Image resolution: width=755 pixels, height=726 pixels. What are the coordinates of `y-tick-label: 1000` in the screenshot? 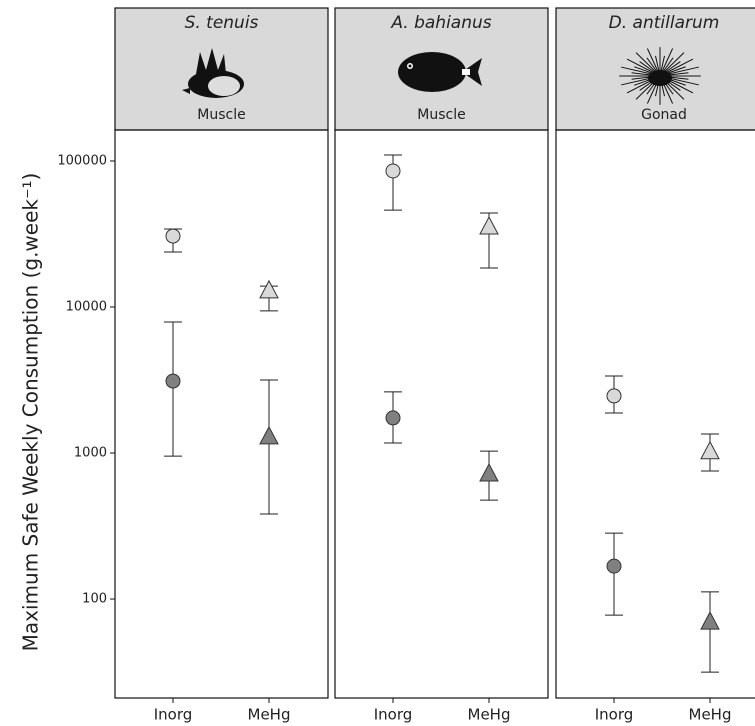 It's located at (90, 453).